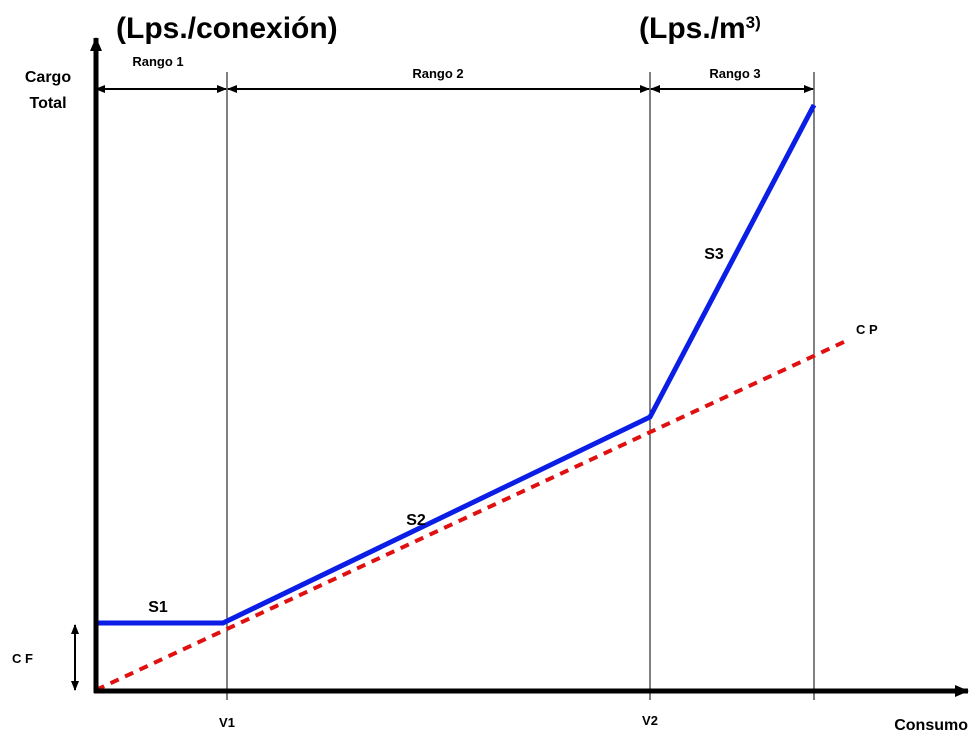 Image resolution: width=974 pixels, height=737 pixels. Describe the element at coordinates (227, 722) in the screenshot. I see `marker-v1: V1` at that location.